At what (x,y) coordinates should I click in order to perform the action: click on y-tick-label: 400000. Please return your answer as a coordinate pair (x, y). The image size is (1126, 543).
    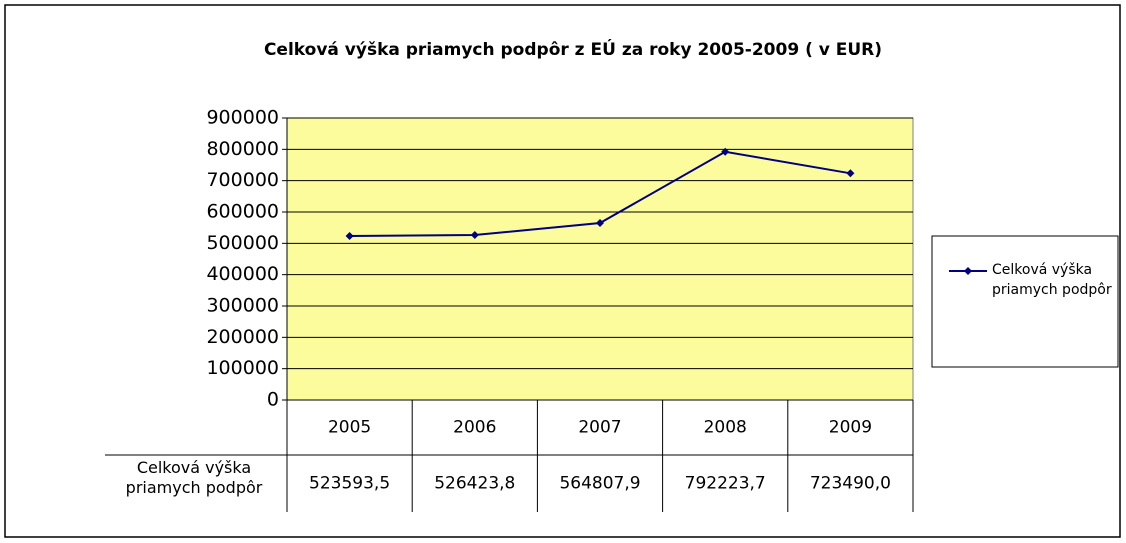
    Looking at the image, I should click on (242, 274).